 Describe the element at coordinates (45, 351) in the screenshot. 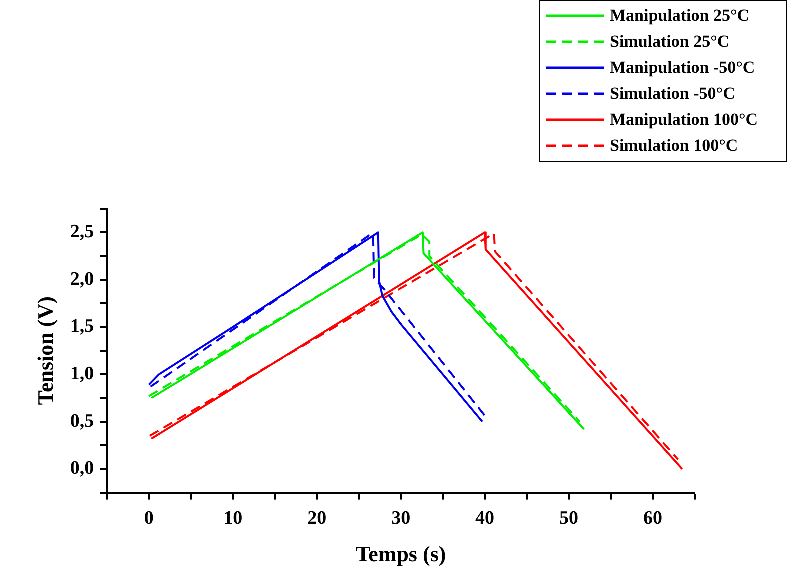

I see `y-axis-title: Tension (V)` at that location.